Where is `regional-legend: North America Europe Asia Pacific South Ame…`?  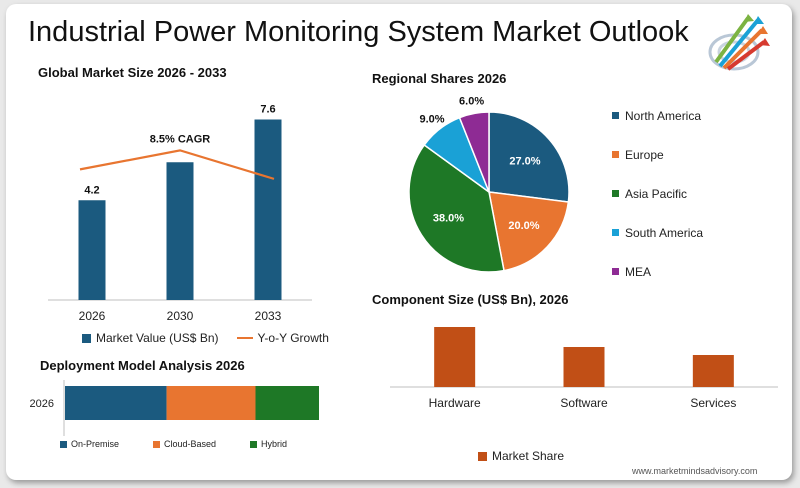 regional-legend: North America Europe Asia Pacific South Ame… is located at coordinates (657, 193).